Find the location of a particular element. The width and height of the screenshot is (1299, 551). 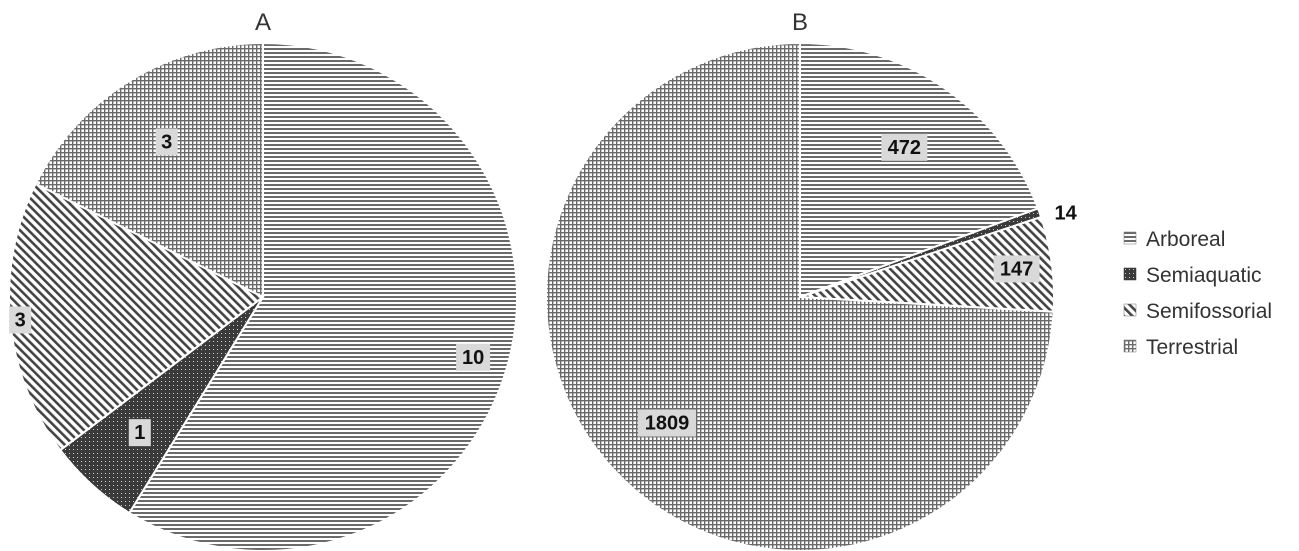

legend-item-semifossorial: Semifossorial is located at coordinates (1197, 311).